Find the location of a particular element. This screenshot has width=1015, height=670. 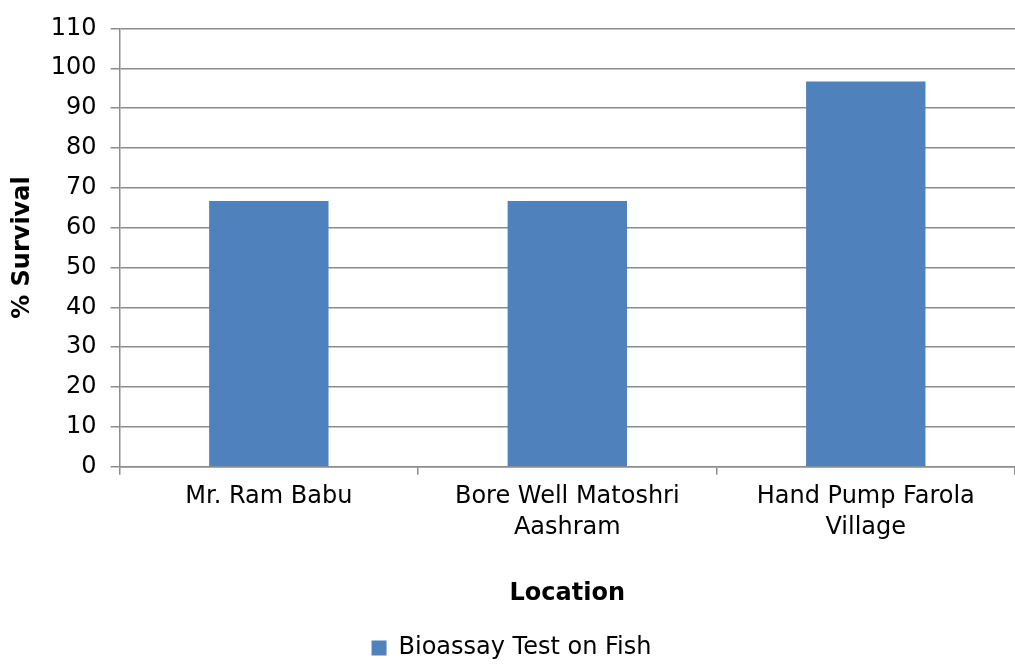

y-tick-label: 50 is located at coordinates (81, 265).